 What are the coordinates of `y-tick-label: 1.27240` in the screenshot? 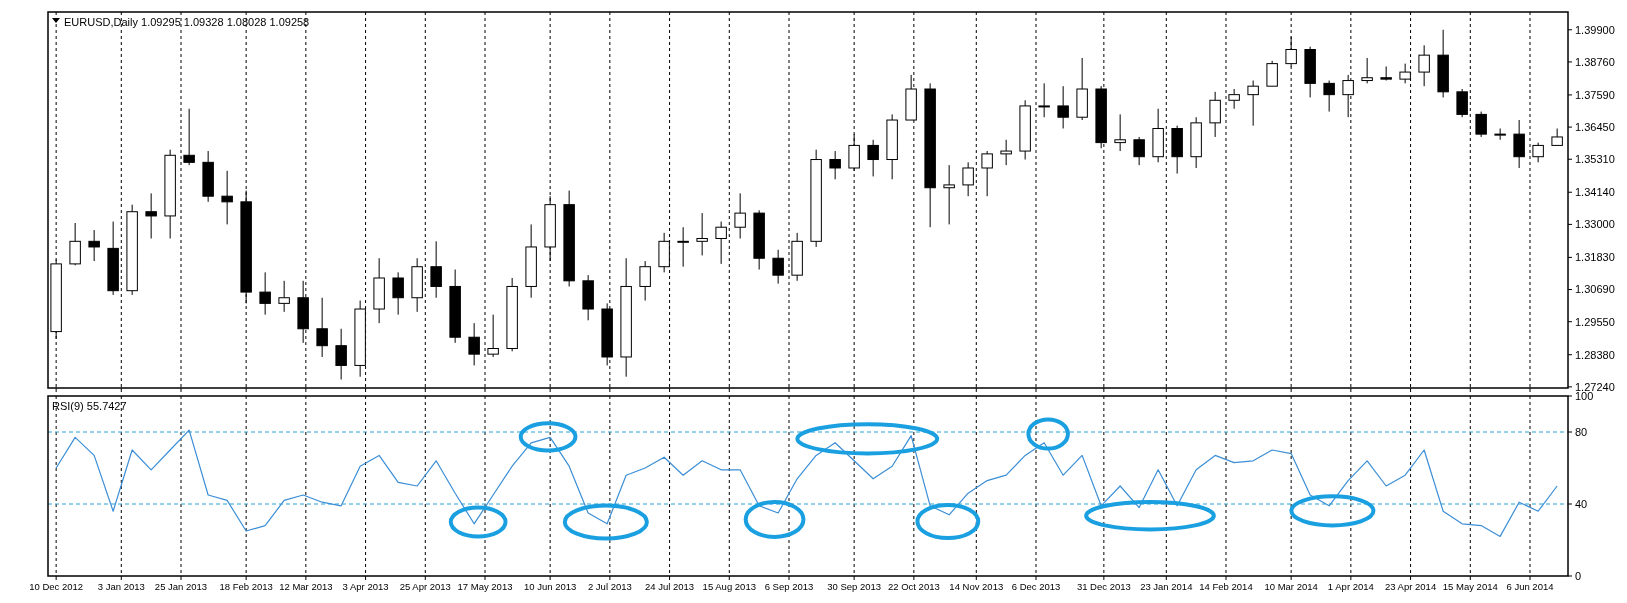 It's located at (1595, 386).